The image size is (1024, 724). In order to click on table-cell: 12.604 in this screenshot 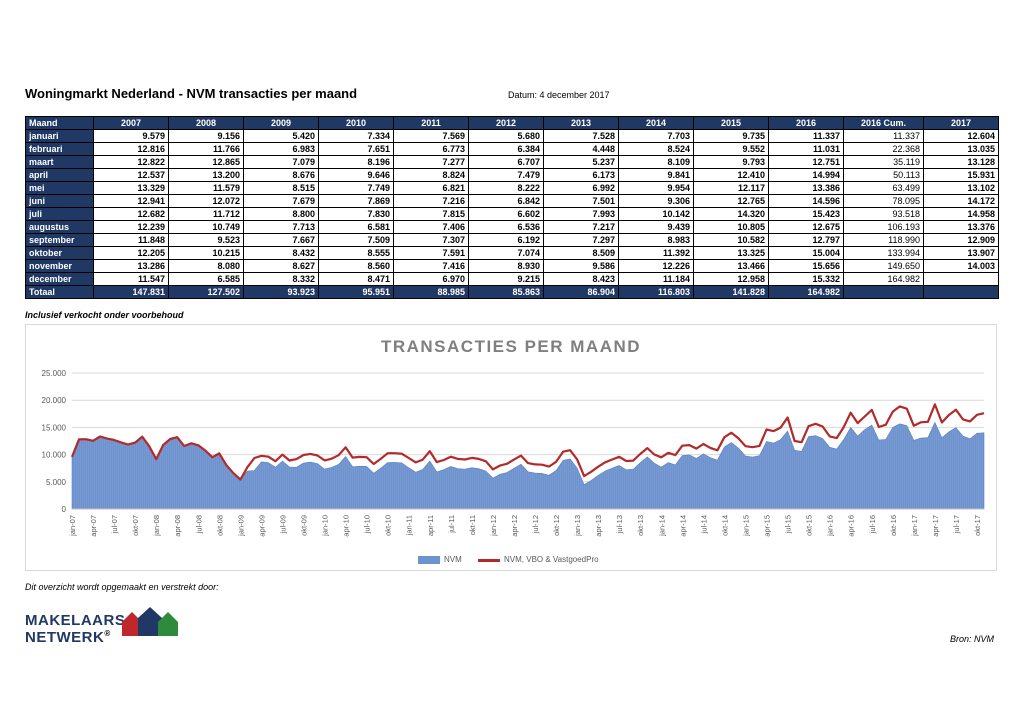, I will do `click(961, 136)`.